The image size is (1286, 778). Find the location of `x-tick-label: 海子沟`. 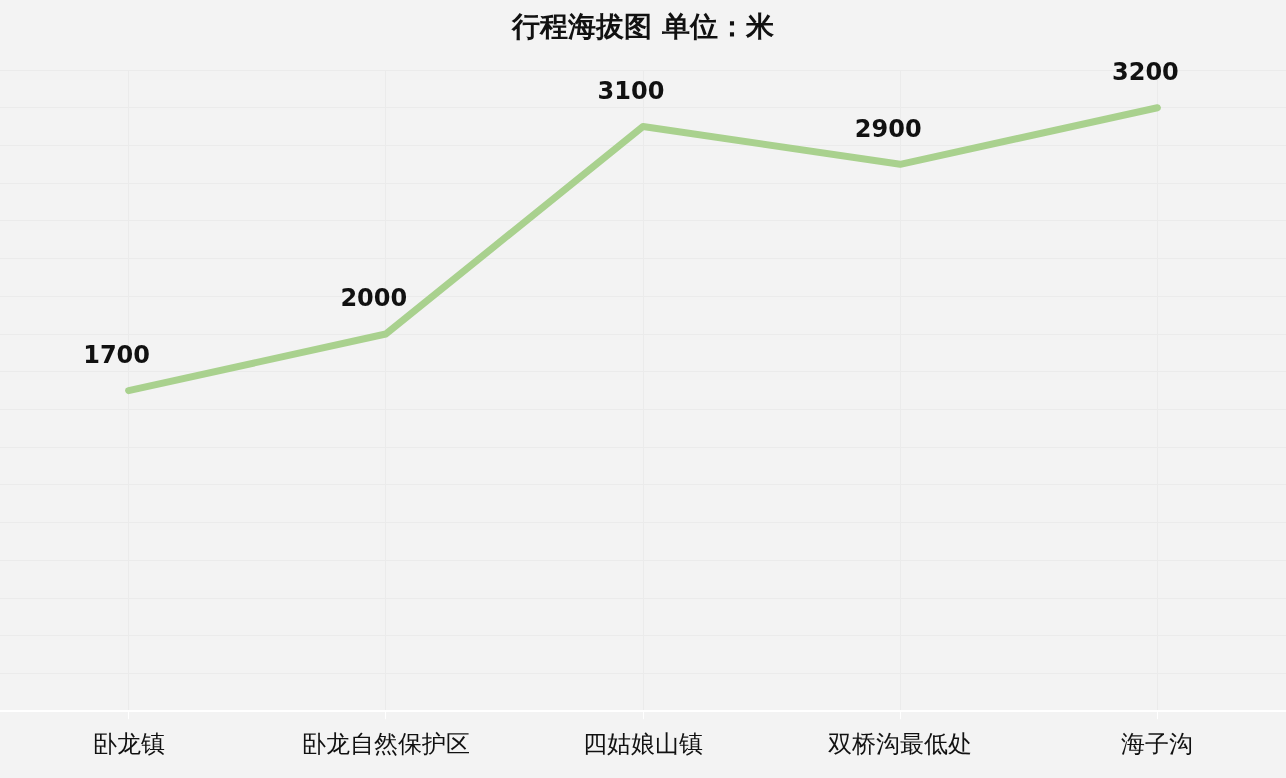

x-tick-label: 海子沟 is located at coordinates (1157, 743).